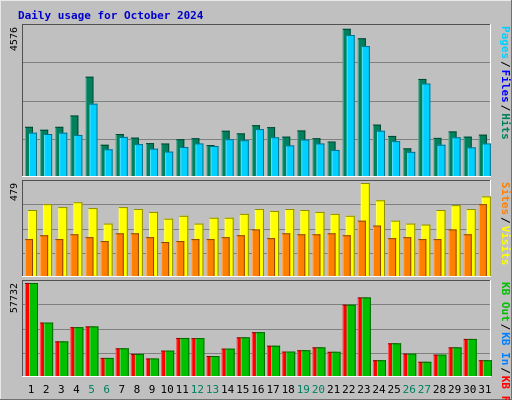  Describe the element at coordinates (505, 348) in the screenshot. I see `panel-3-legend-kb-in: KB In` at that location.